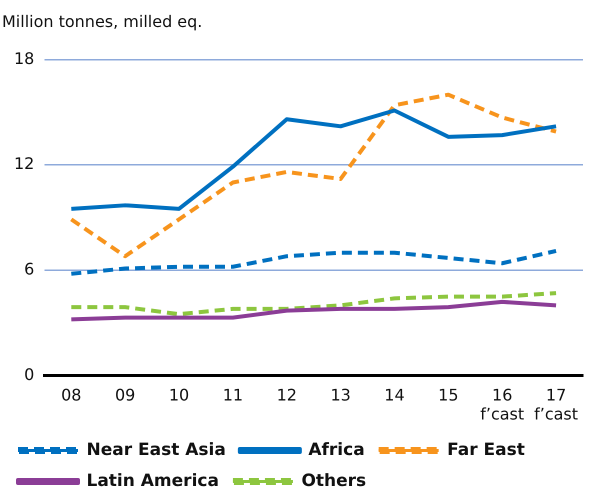 This screenshot has width=605, height=500. What do you see at coordinates (179, 394) in the screenshot?
I see `x-tick-label: 10` at bounding box center [179, 394].